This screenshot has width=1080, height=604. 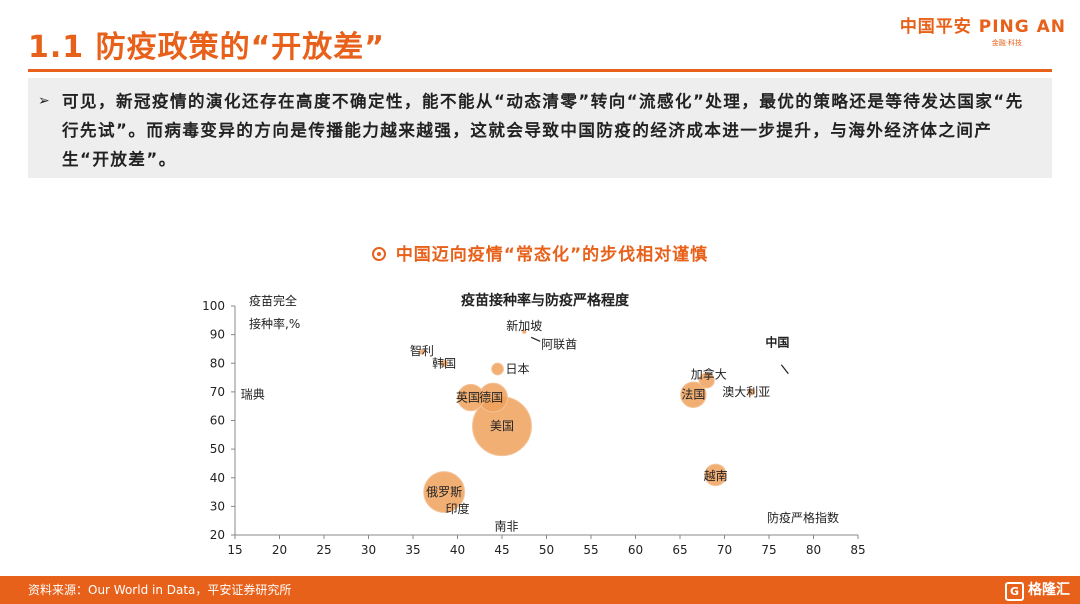 I want to click on x-tick-label: 70, so click(x=724, y=550).